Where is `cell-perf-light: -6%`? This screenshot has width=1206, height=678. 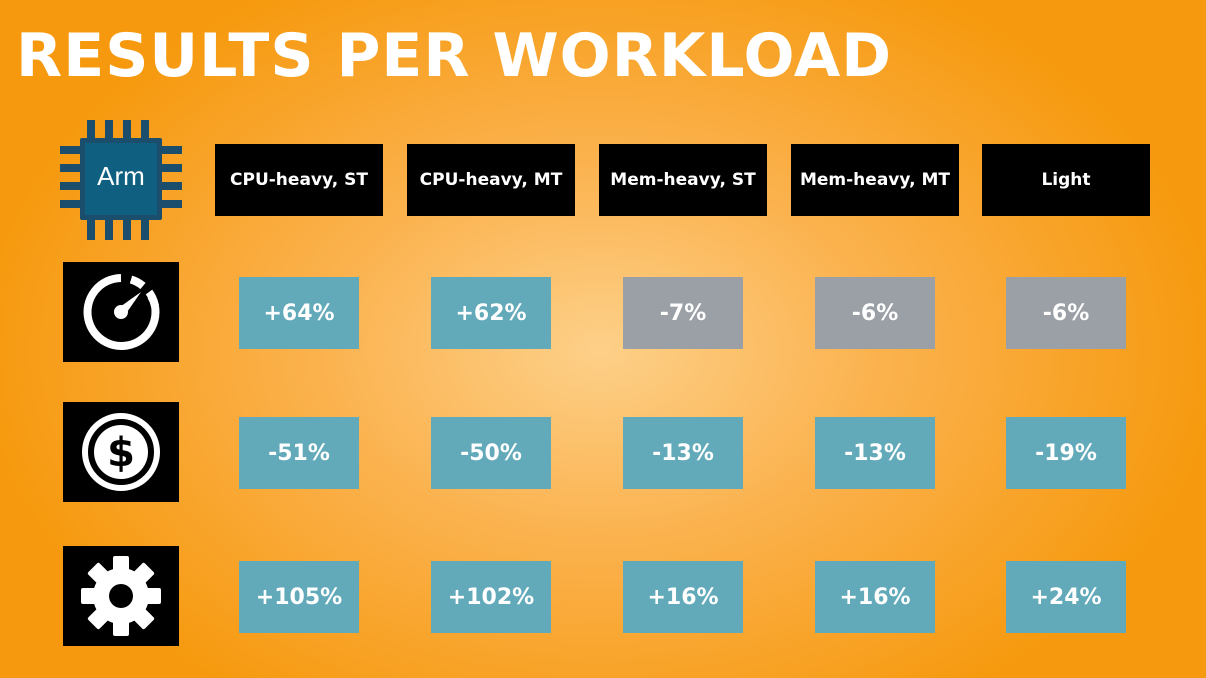 cell-perf-light: -6% is located at coordinates (1066, 313).